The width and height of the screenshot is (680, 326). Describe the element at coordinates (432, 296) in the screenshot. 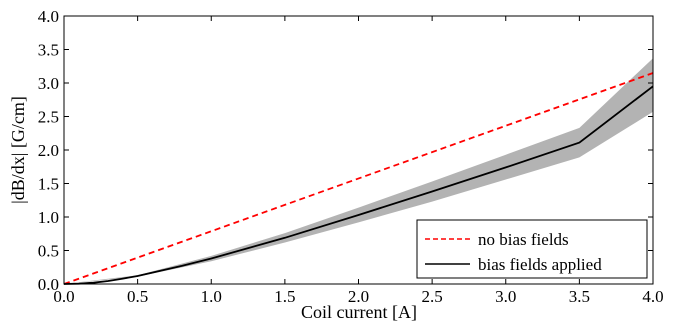

I see `x-tick-label: 2.5` at that location.